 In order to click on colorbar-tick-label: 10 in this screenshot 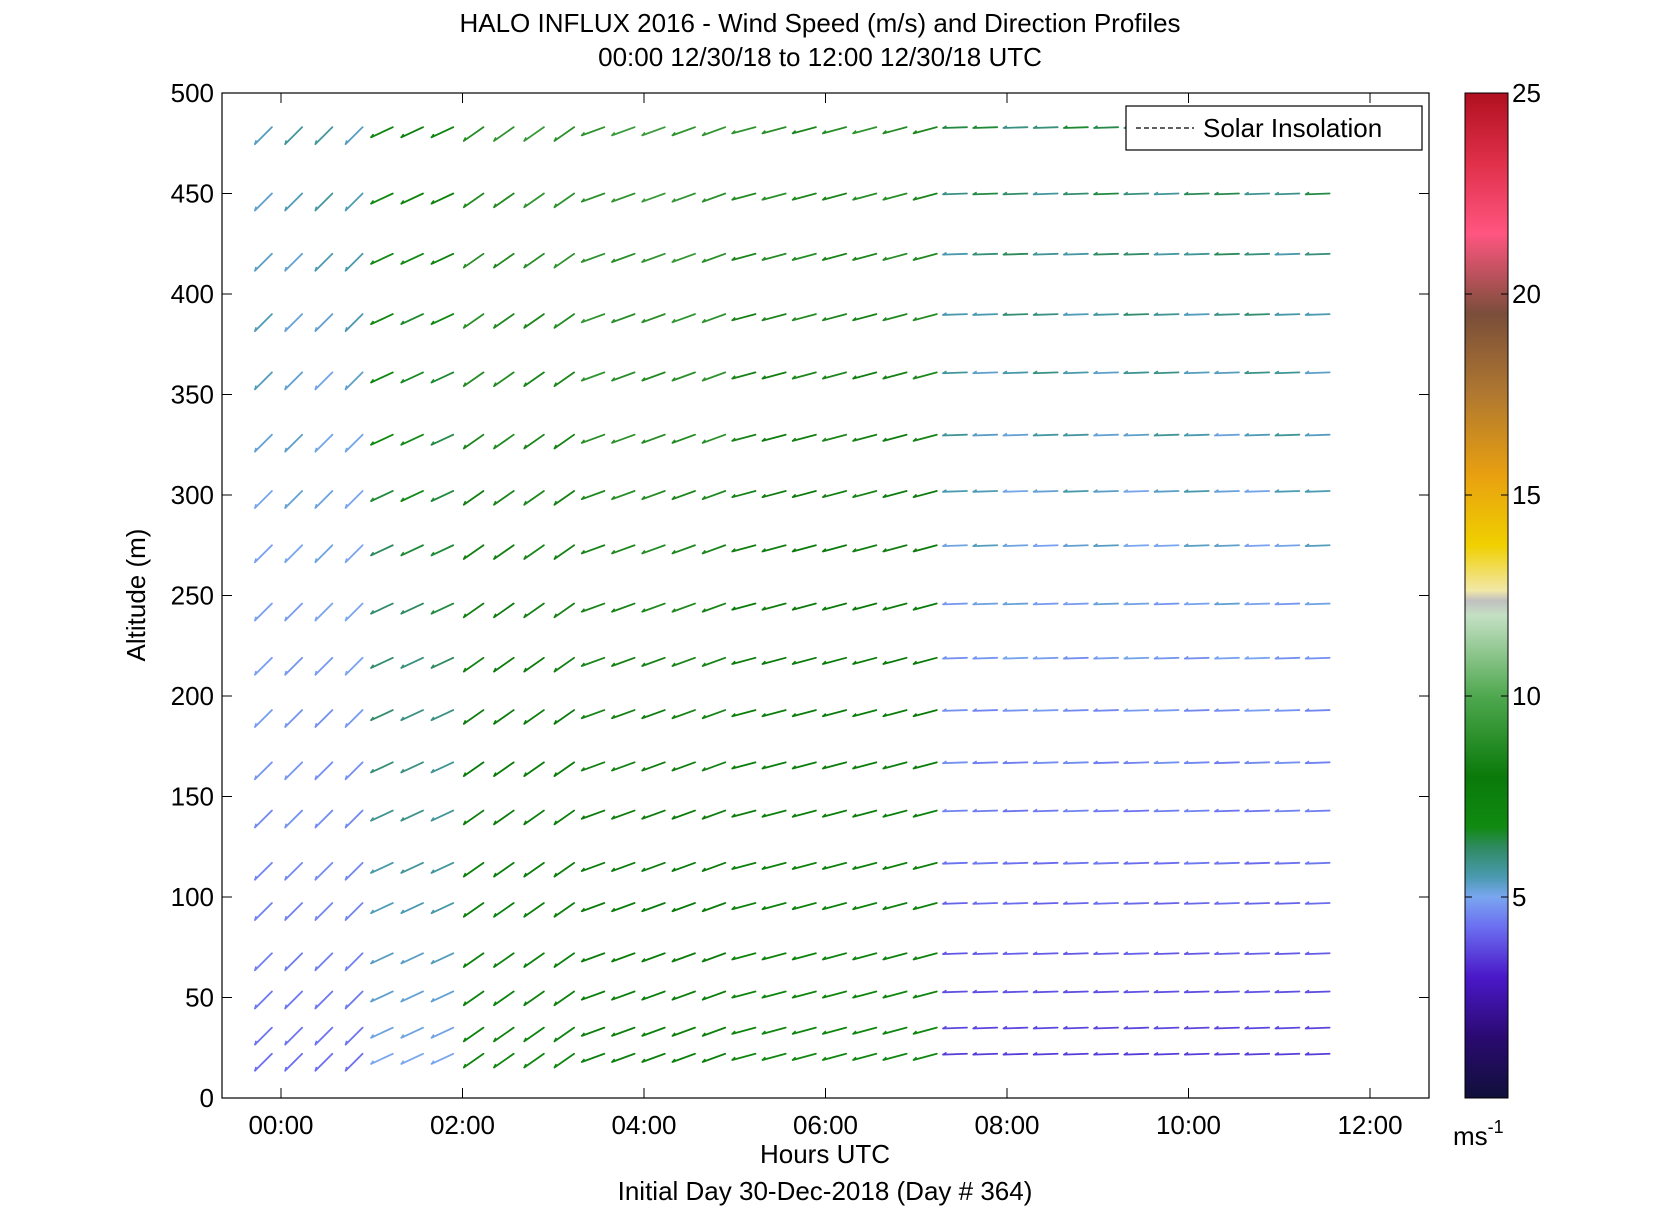, I will do `click(1526, 696)`.